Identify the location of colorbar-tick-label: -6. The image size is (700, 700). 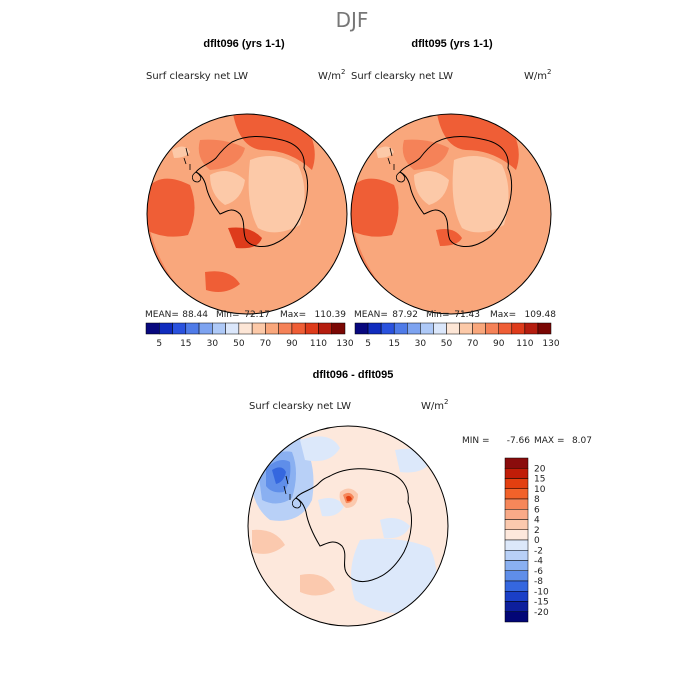
(538, 572).